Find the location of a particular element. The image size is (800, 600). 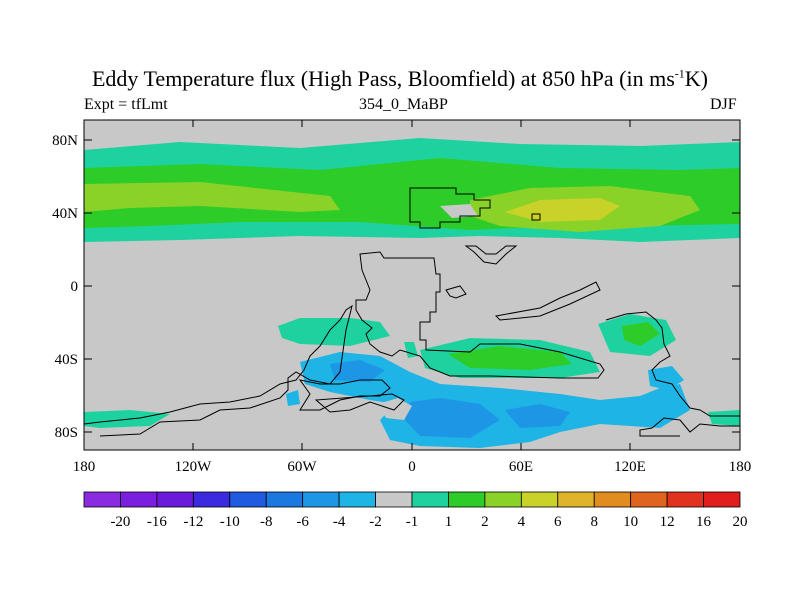

coastline-central-landmass is located at coordinates (480, 315).